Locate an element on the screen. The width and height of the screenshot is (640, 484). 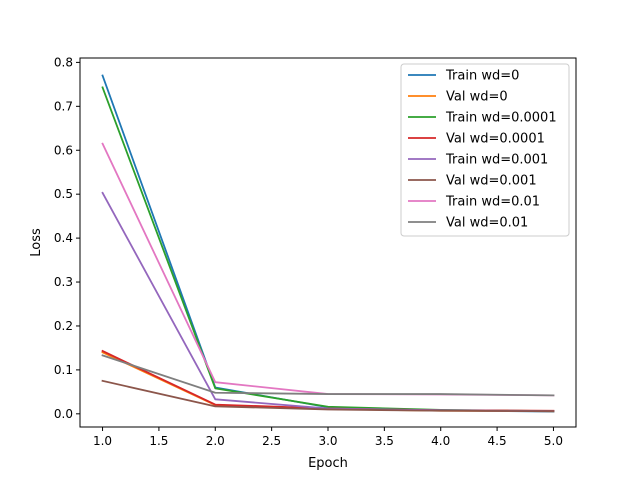
x-tick-label: 3.5 is located at coordinates (384, 441).